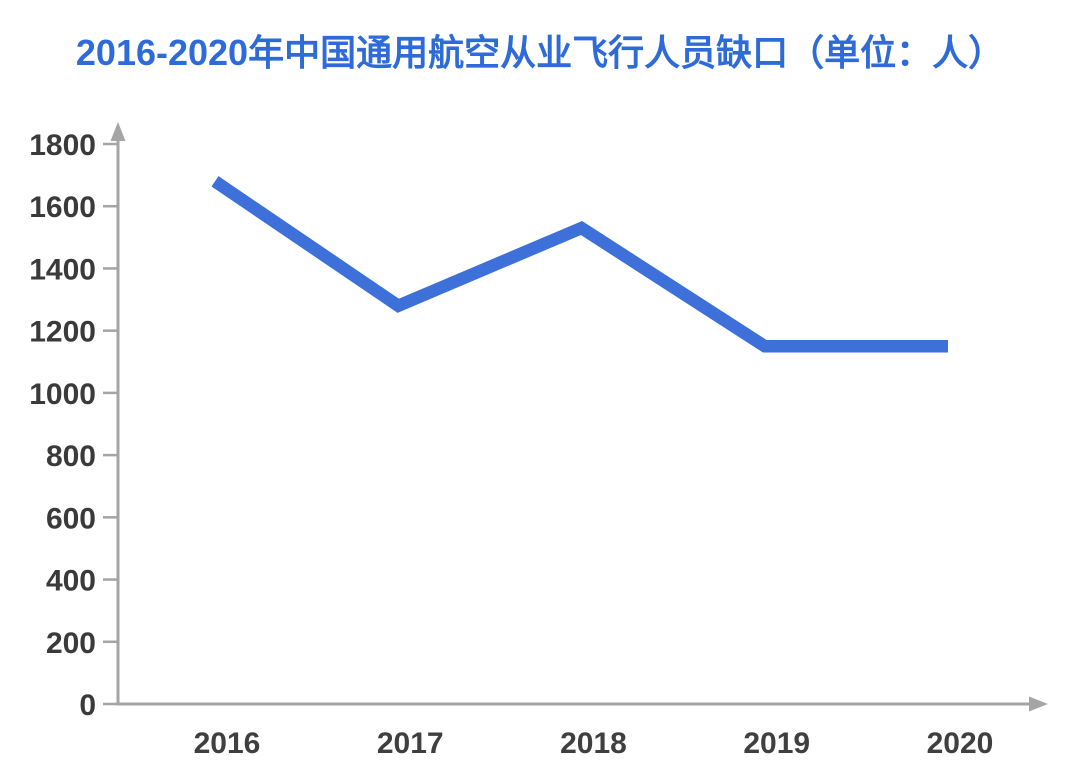  What do you see at coordinates (62, 145) in the screenshot?
I see `y-tick-label: 1800` at bounding box center [62, 145].